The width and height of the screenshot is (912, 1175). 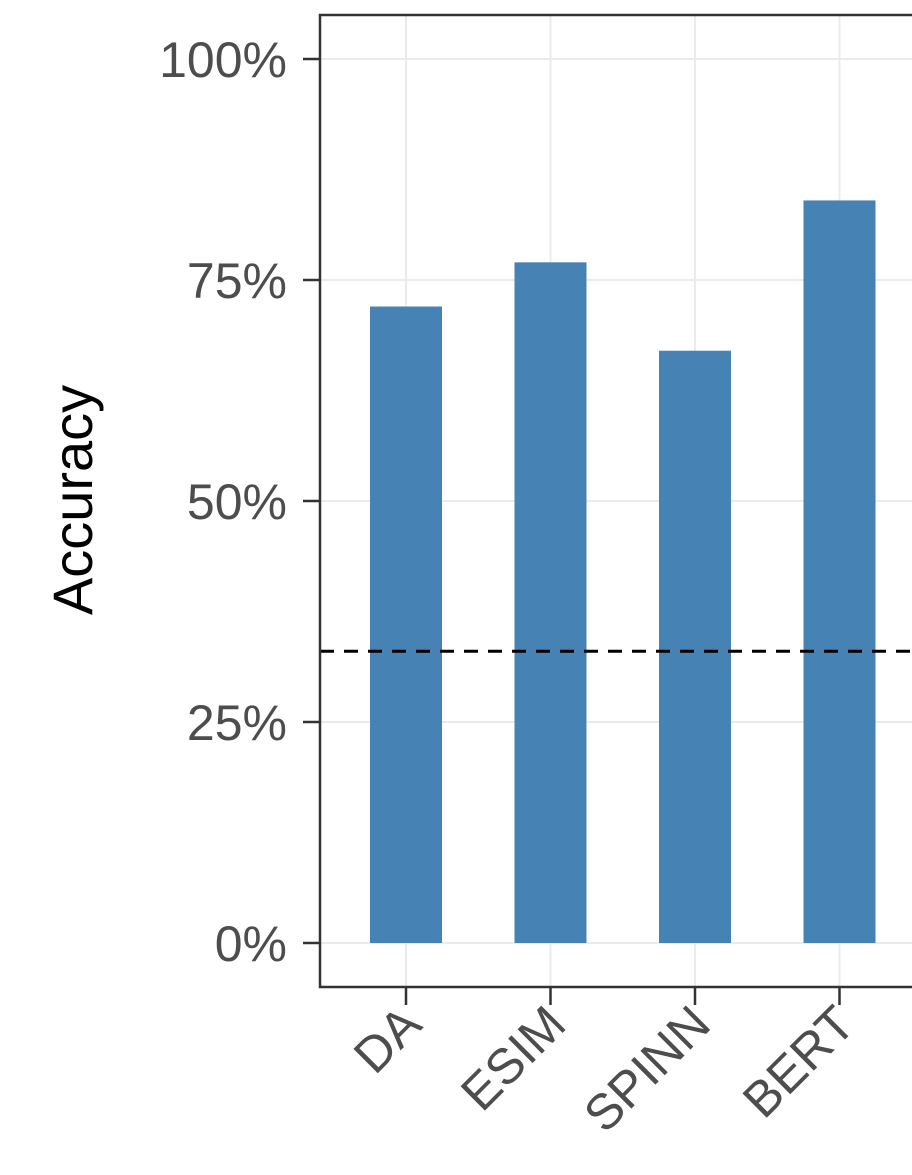 I want to click on y-axis-title: Accuracy, so click(x=72, y=500).